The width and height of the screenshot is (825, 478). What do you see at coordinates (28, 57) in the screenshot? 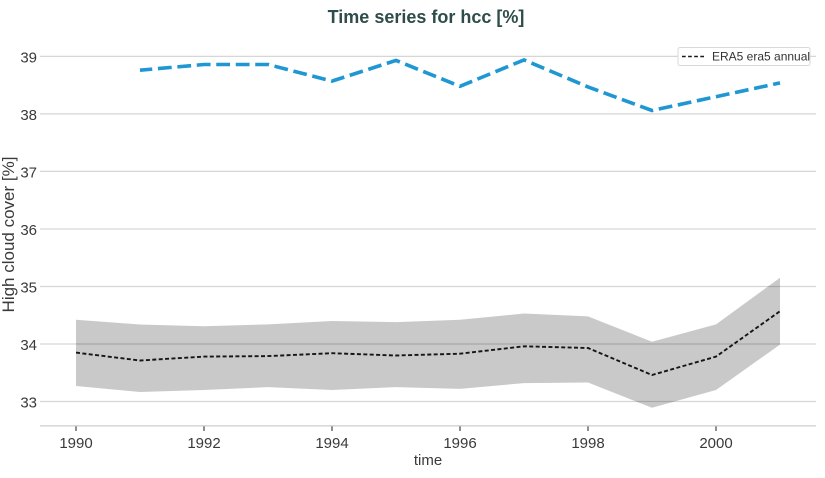
I see `svg-text: 39` at bounding box center [28, 57].